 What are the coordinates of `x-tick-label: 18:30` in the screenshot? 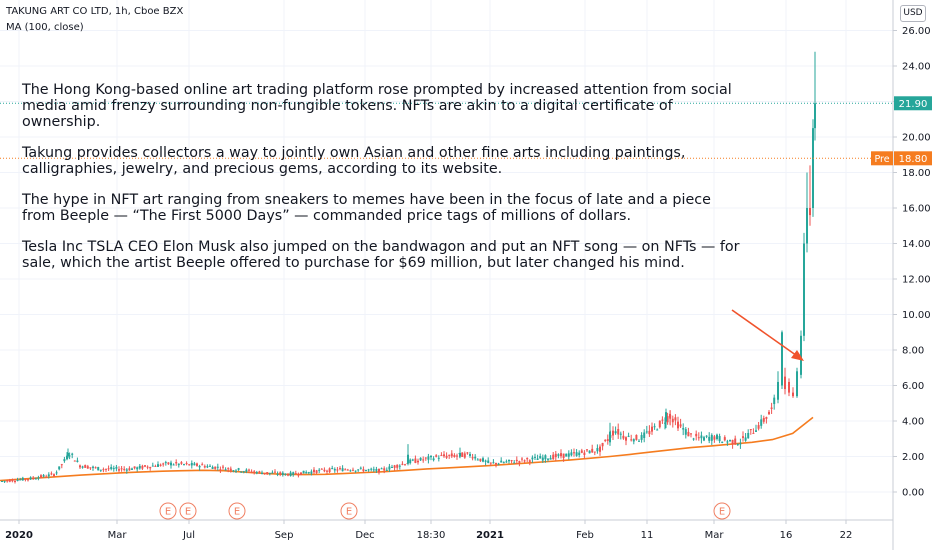 It's located at (431, 535).